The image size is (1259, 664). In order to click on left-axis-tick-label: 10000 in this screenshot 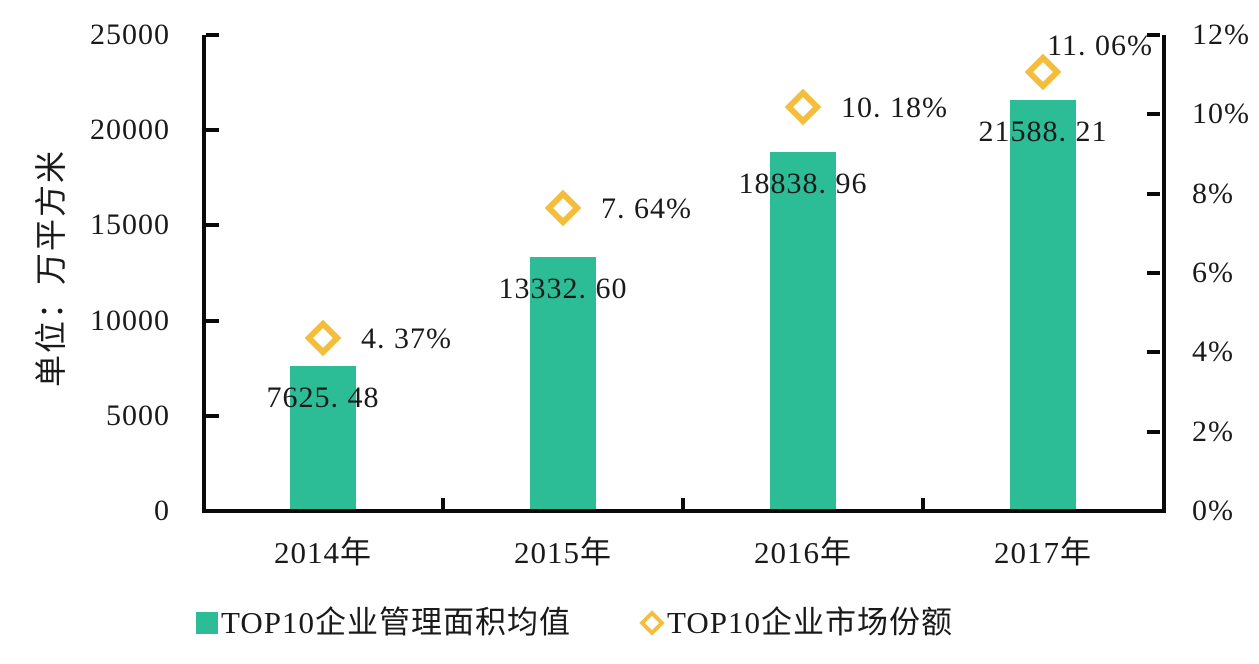, I will do `click(130, 320)`.